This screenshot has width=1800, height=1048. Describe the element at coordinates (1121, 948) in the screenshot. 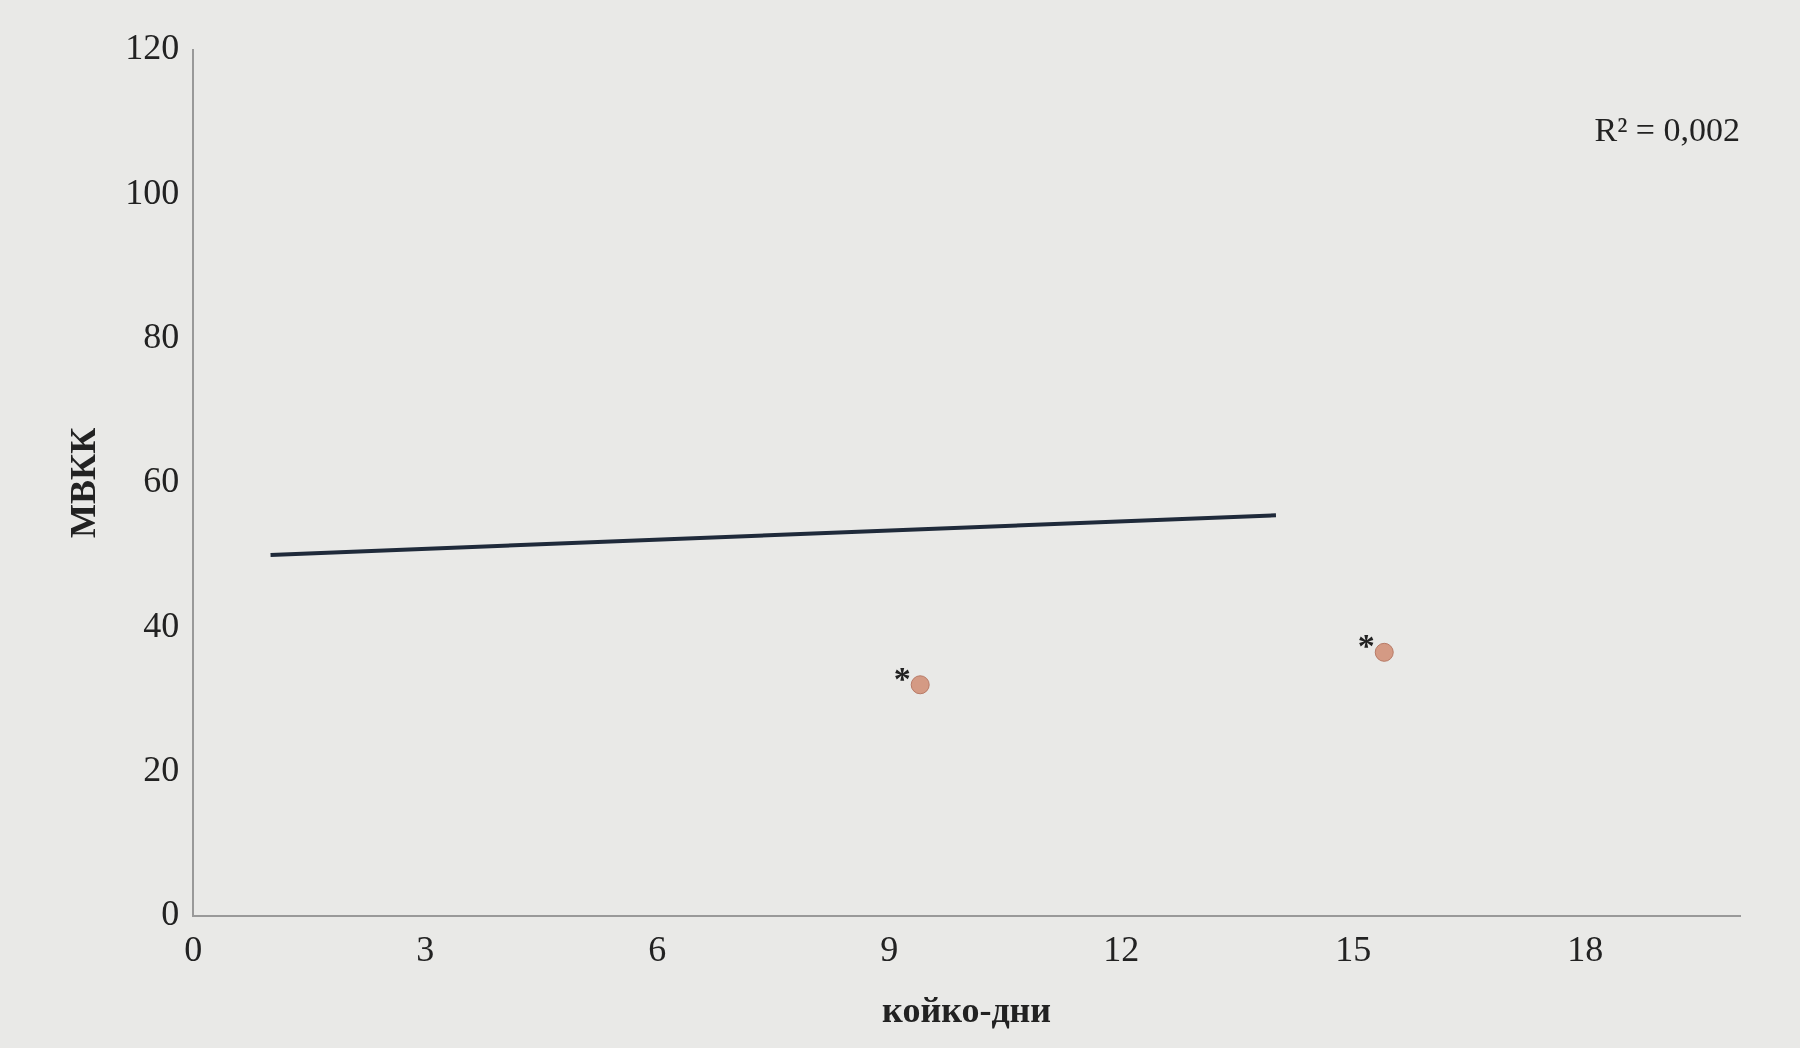

I see `x-tick-label: 12` at that location.